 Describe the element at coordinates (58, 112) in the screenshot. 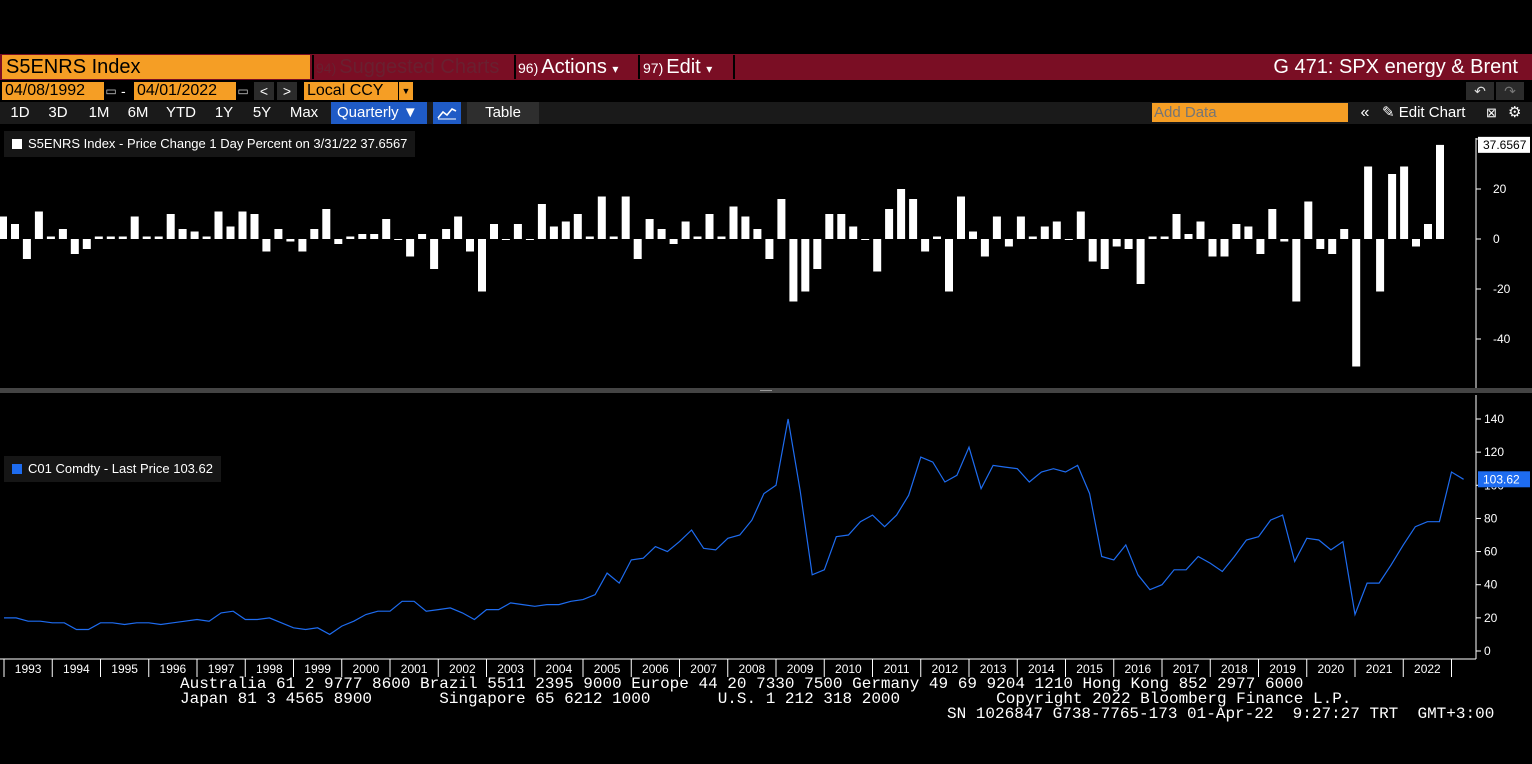

I see `period-3d-button: 3D` at that location.